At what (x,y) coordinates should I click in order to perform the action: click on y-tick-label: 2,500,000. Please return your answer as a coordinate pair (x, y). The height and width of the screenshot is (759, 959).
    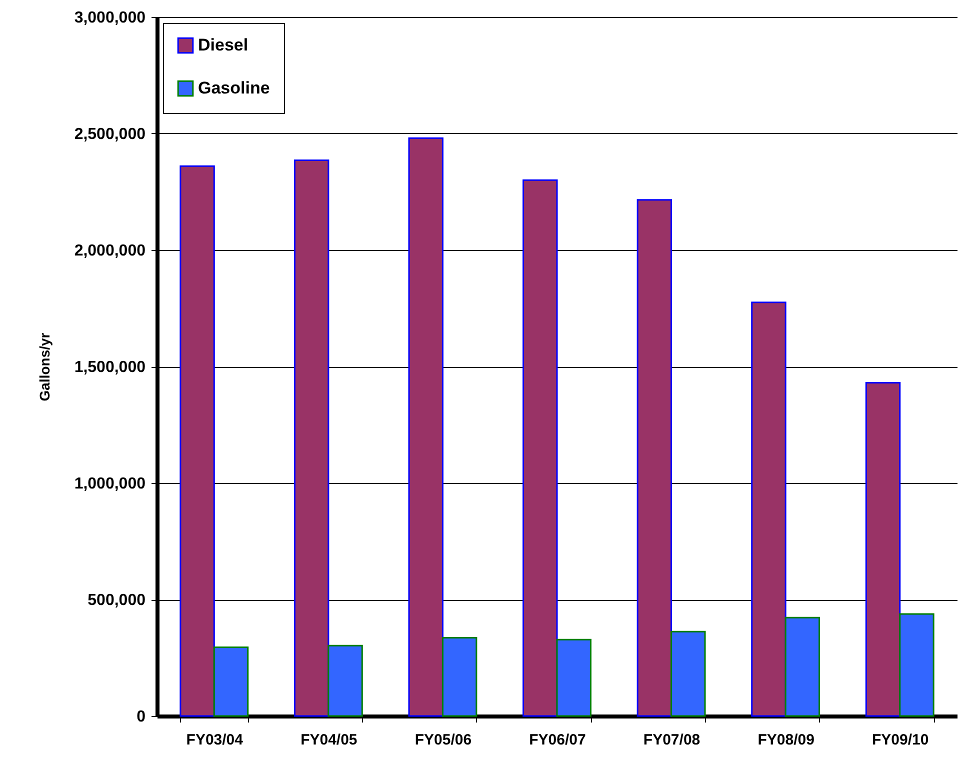
    Looking at the image, I should click on (110, 134).